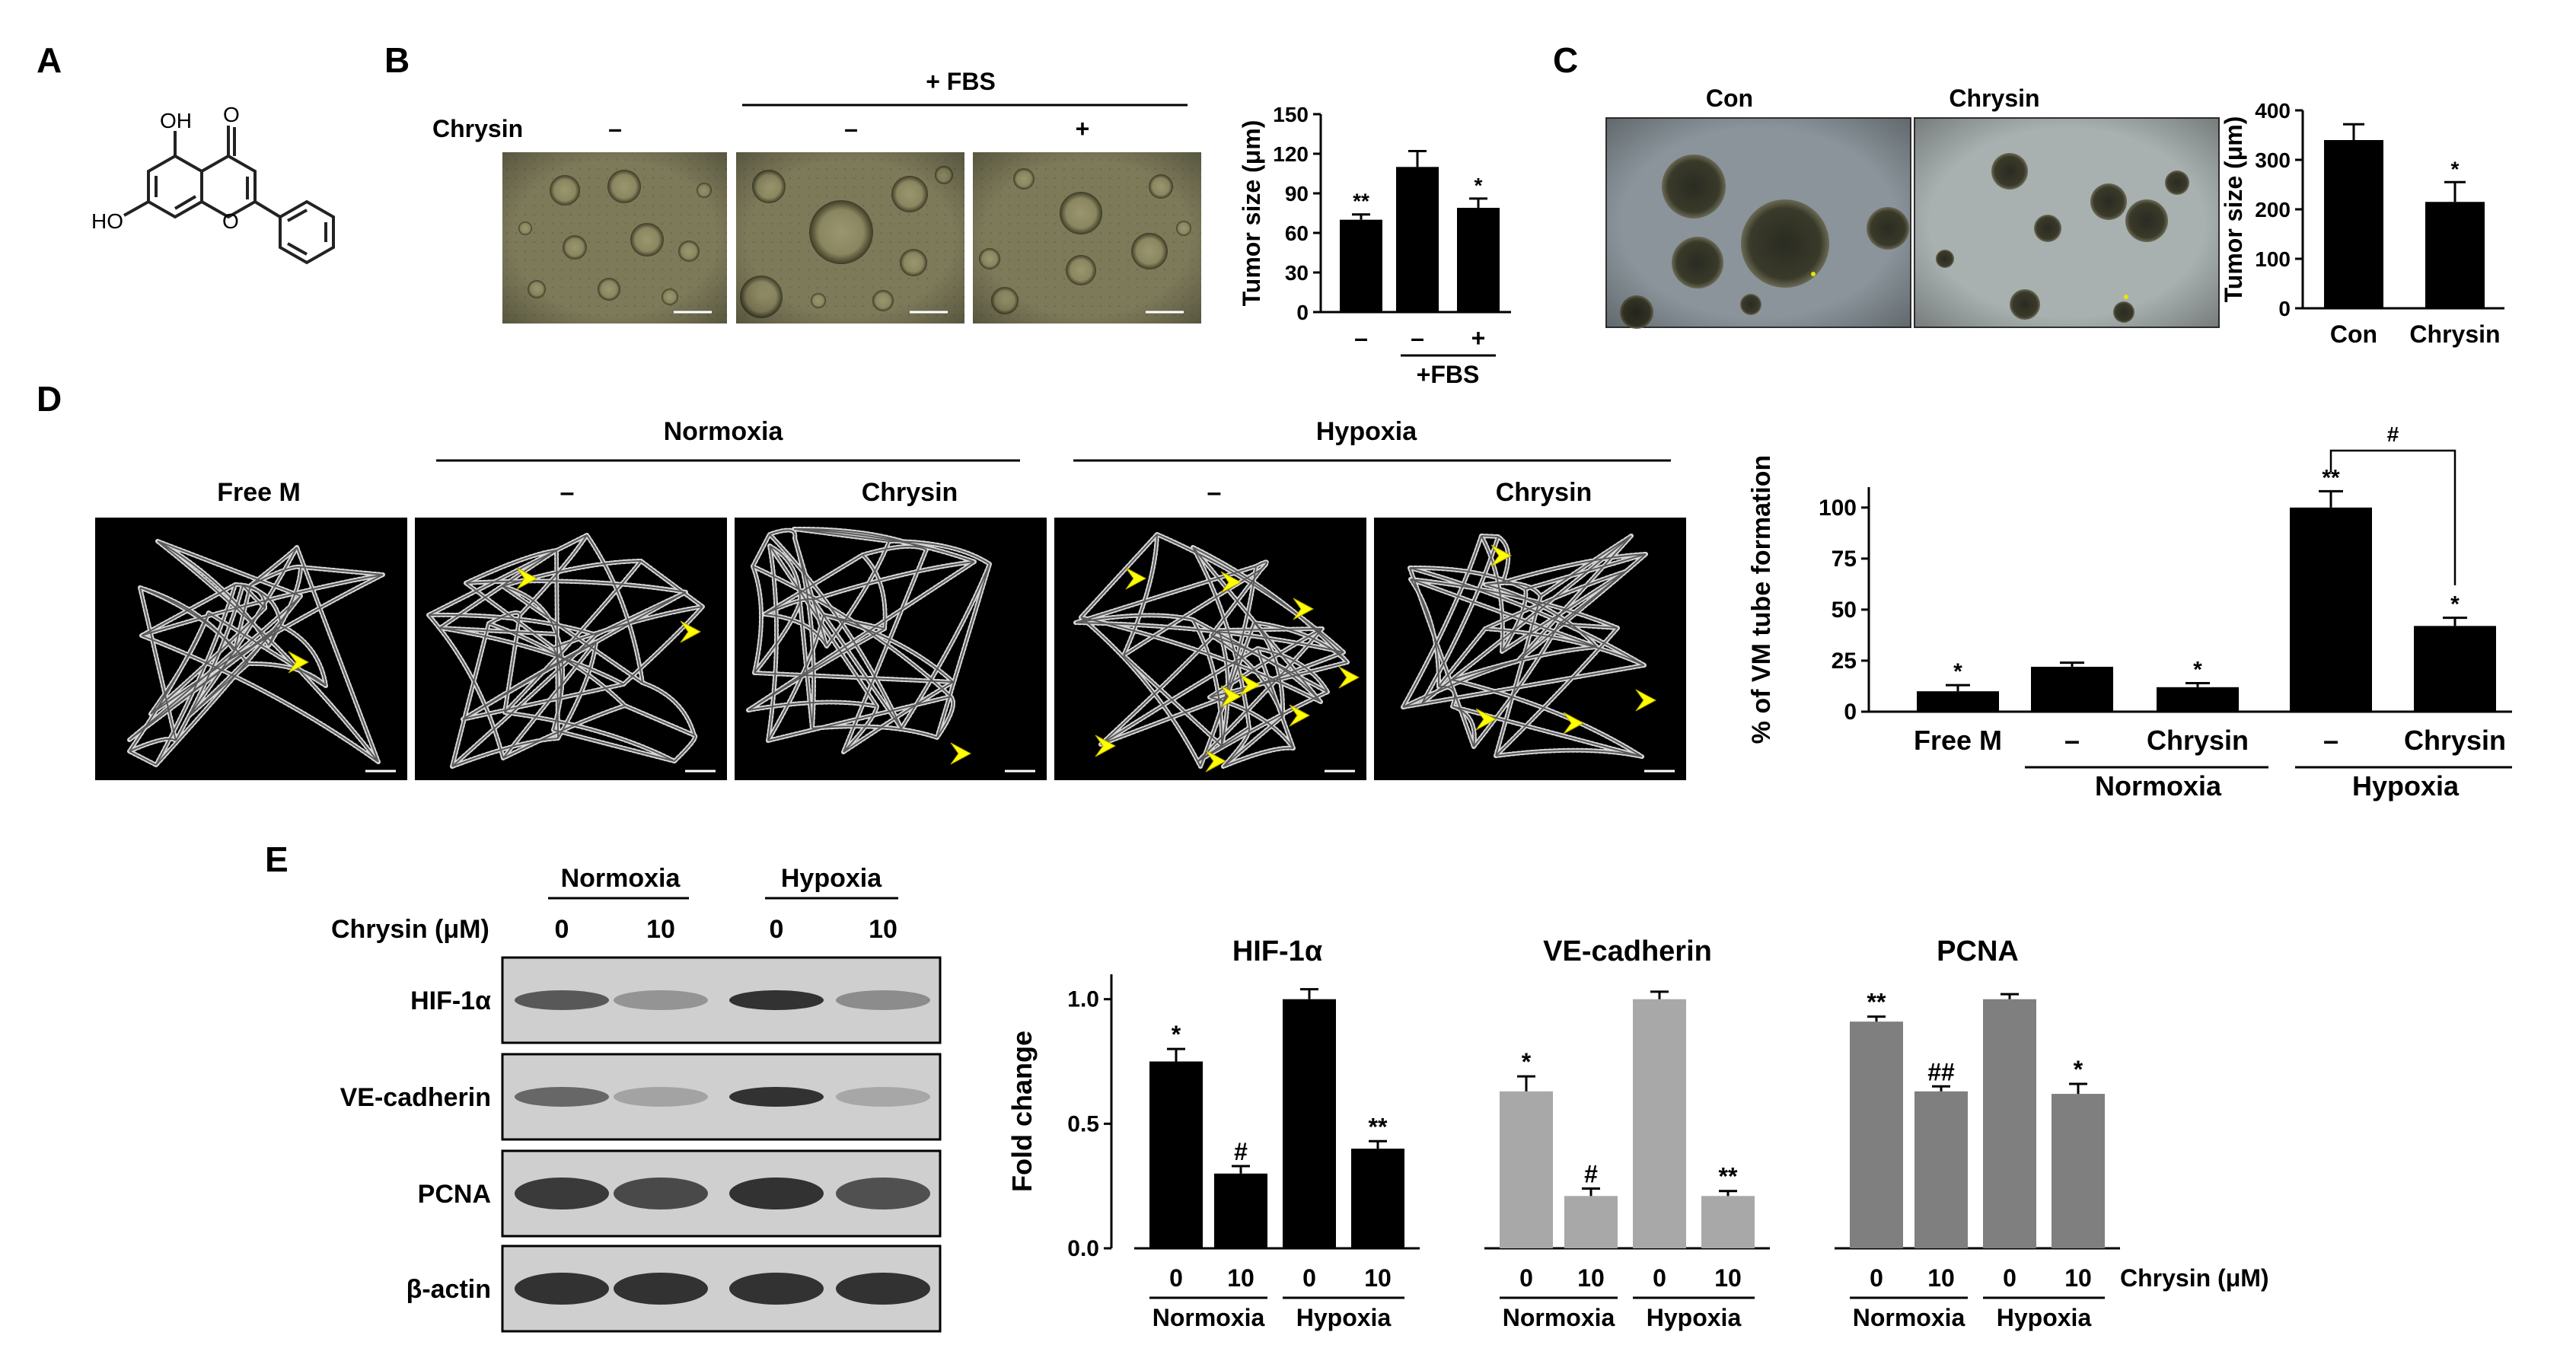 The height and width of the screenshot is (1364, 2576). Describe the element at coordinates (451, 1001) in the screenshot. I see `blot-row-label: HIF-1α` at that location.